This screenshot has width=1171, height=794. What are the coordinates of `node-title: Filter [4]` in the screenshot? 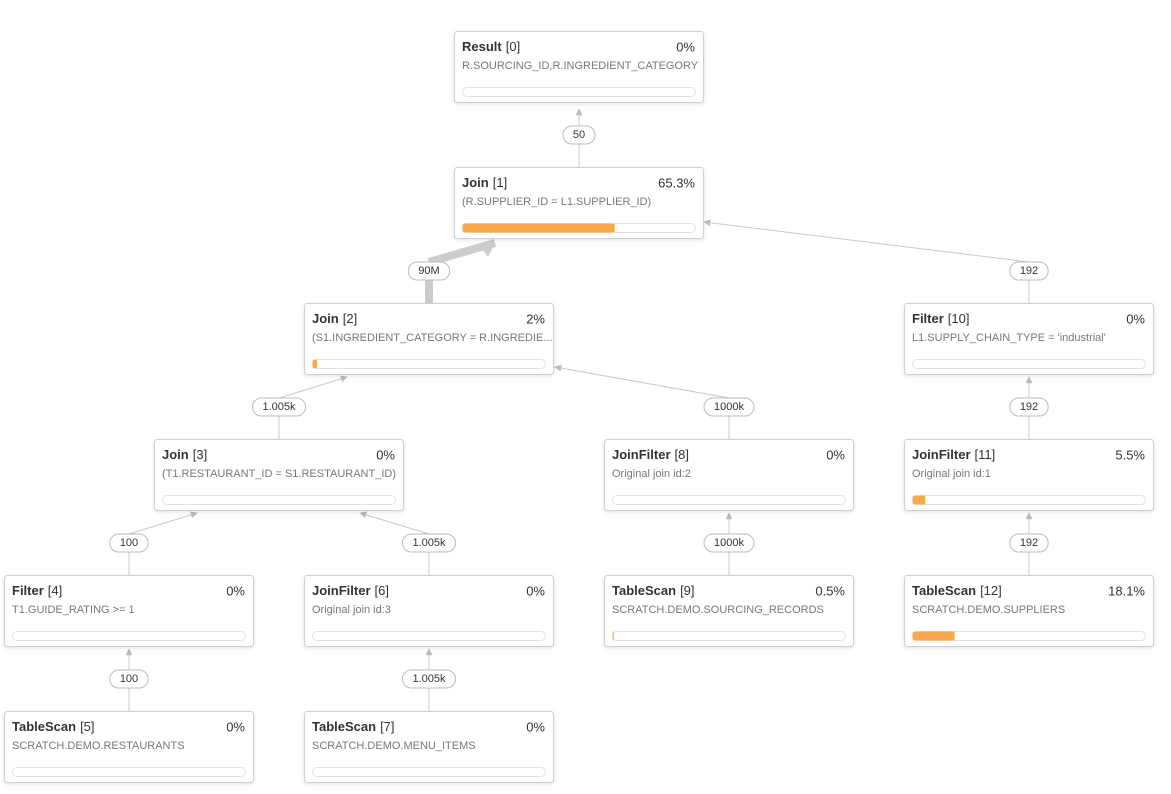 It's located at (37, 590).